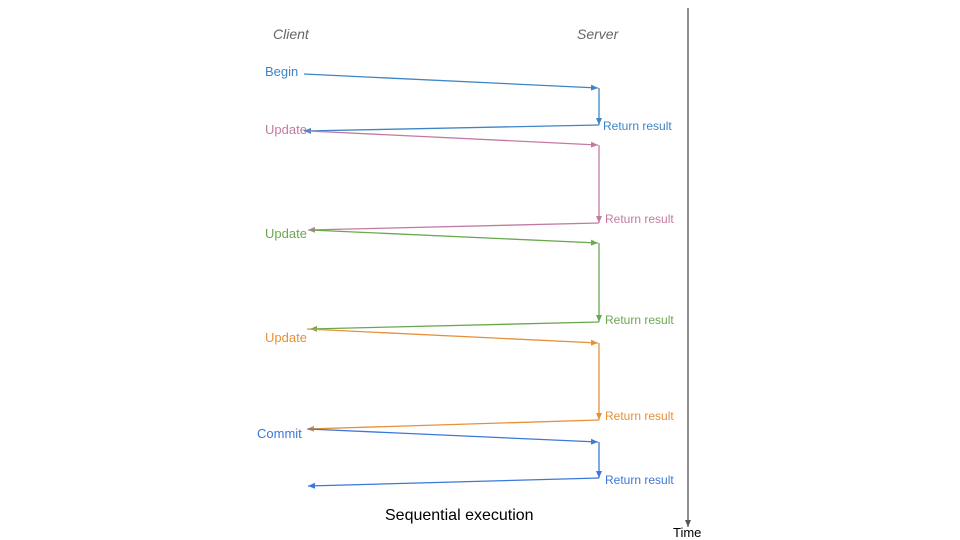  Describe the element at coordinates (459, 515) in the screenshot. I see `diagram-caption: Sequential execution` at that location.